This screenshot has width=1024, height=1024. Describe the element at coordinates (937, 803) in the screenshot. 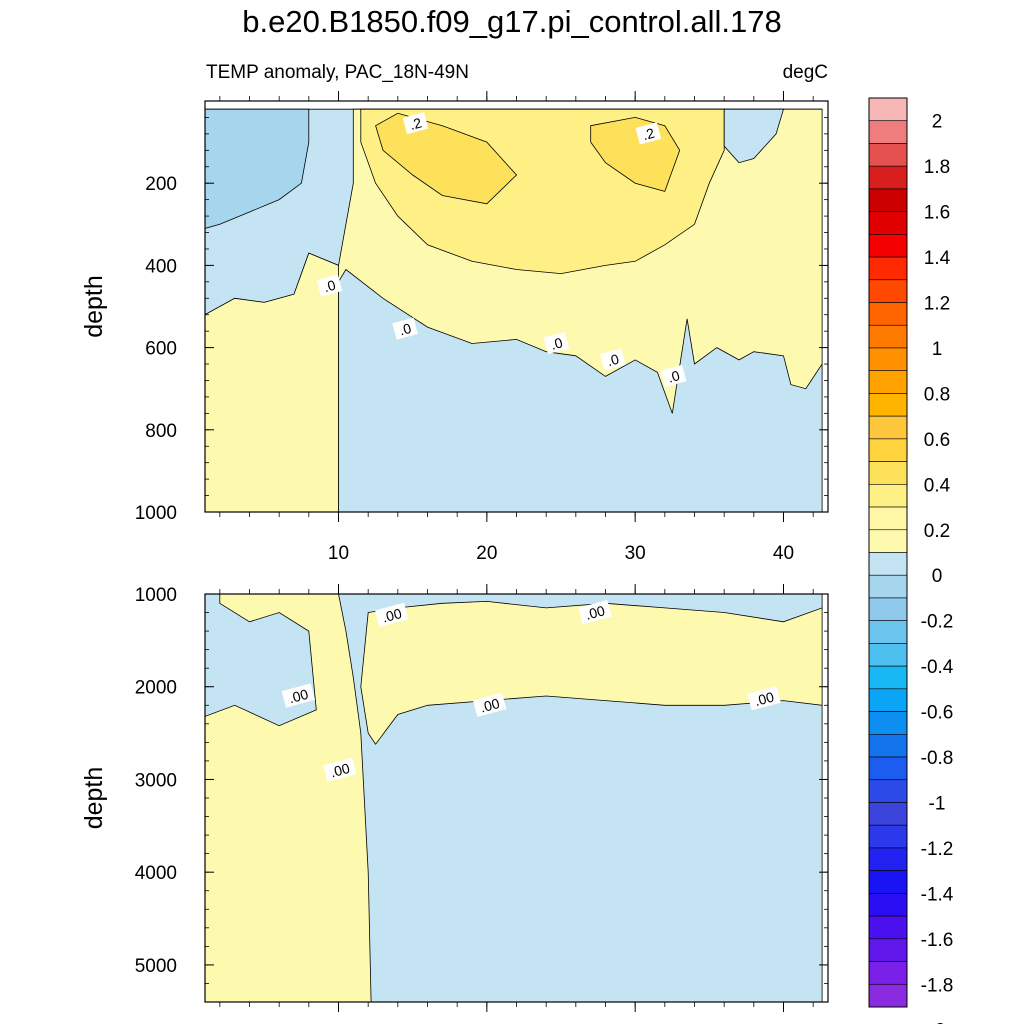

I see `colorbar-label: -1` at that location.